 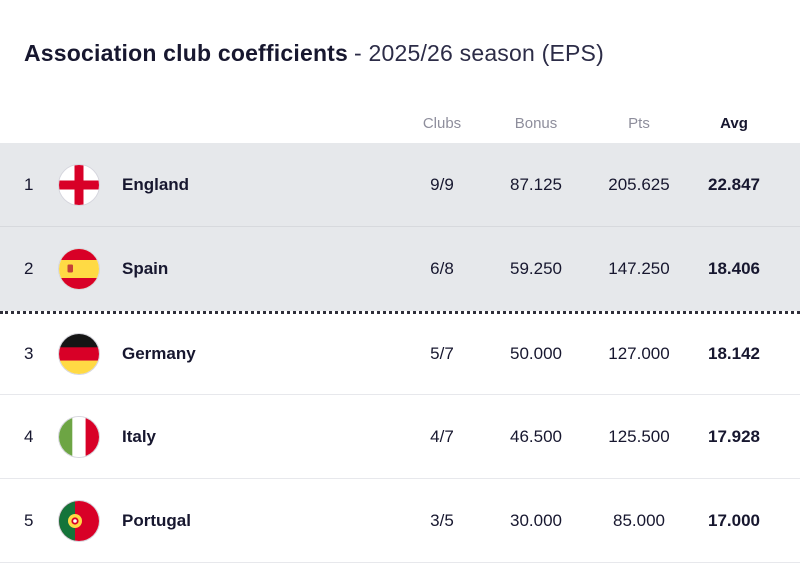 What do you see at coordinates (442, 184) in the screenshot?
I see `clubs-value: 9/9` at bounding box center [442, 184].